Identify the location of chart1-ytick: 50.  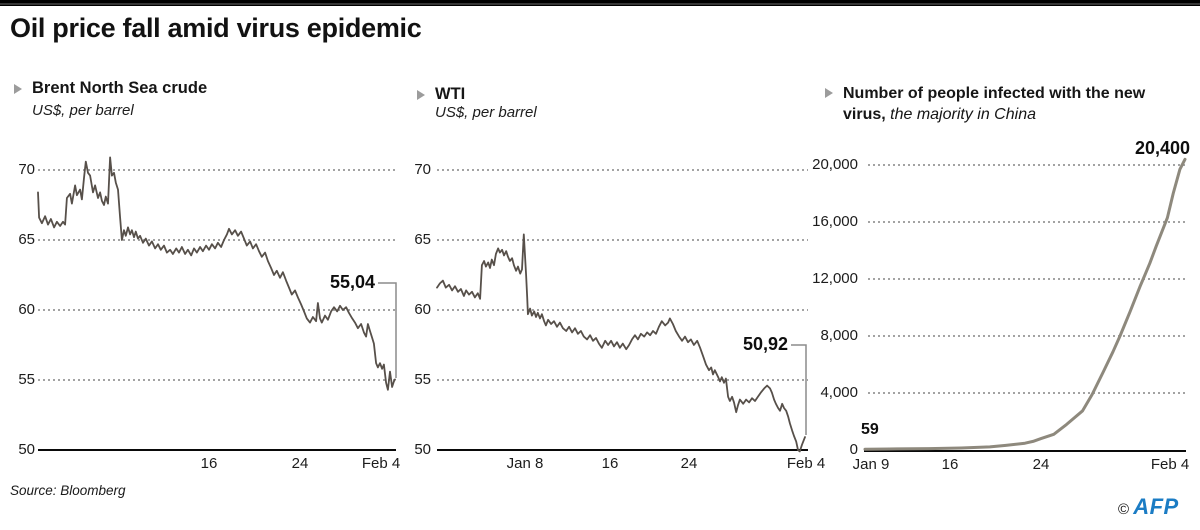
(26, 449).